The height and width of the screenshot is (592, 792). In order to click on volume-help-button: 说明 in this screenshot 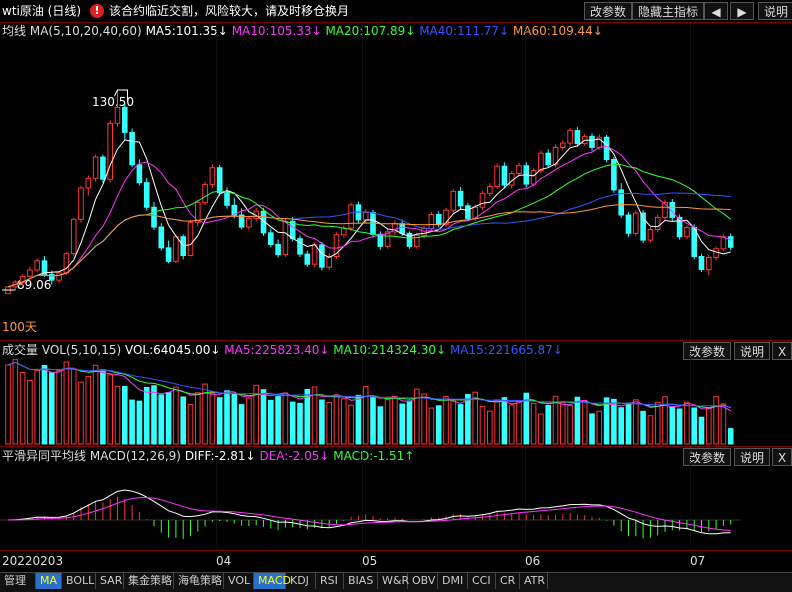, I will do `click(752, 351)`.